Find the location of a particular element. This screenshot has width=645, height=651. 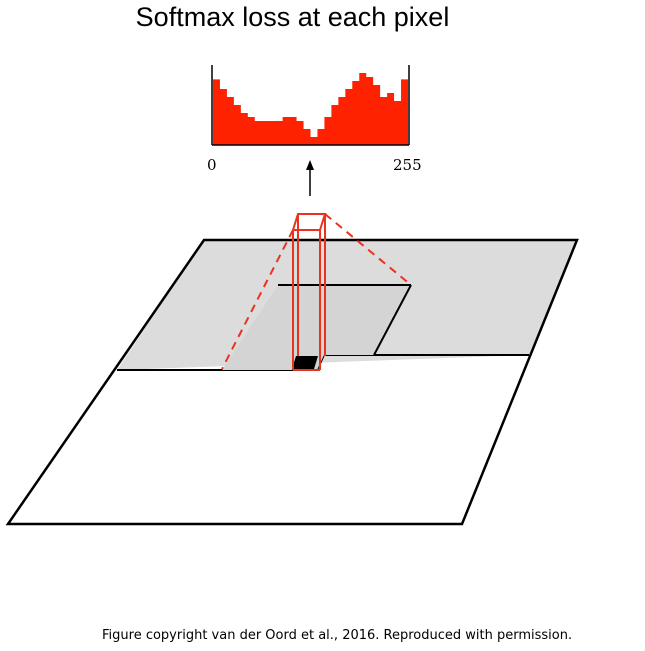

softmax-histogram: 0 255 is located at coordinates (314, 119).